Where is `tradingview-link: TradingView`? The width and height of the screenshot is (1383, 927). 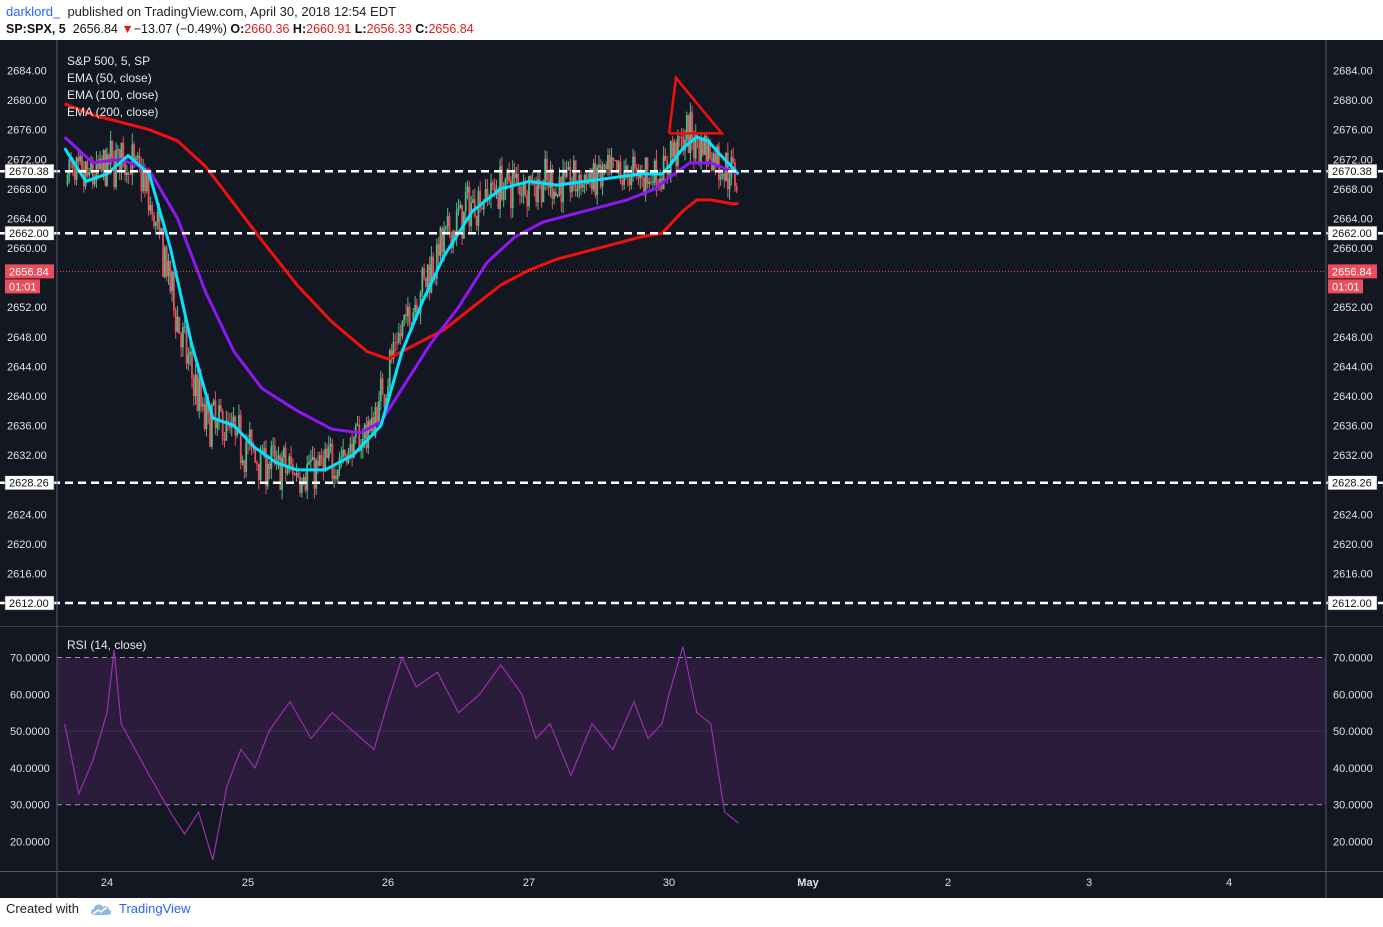 tradingview-link: TradingView is located at coordinates (154, 908).